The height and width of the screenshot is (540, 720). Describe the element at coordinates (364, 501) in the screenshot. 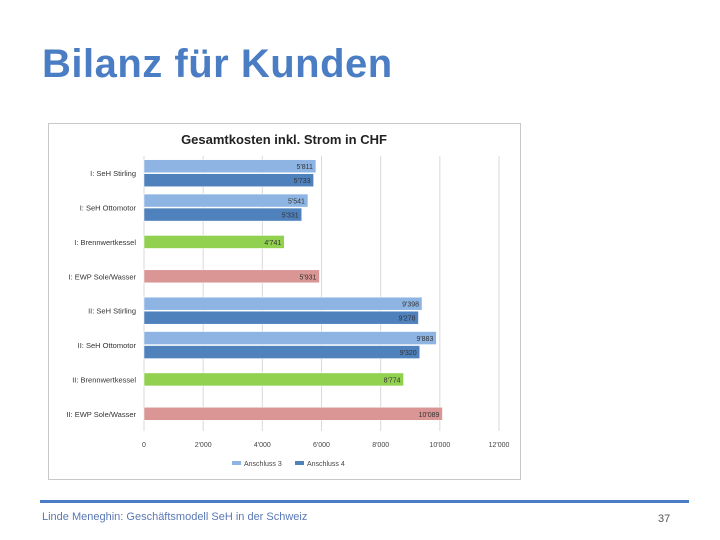

I see `footer-divider` at that location.